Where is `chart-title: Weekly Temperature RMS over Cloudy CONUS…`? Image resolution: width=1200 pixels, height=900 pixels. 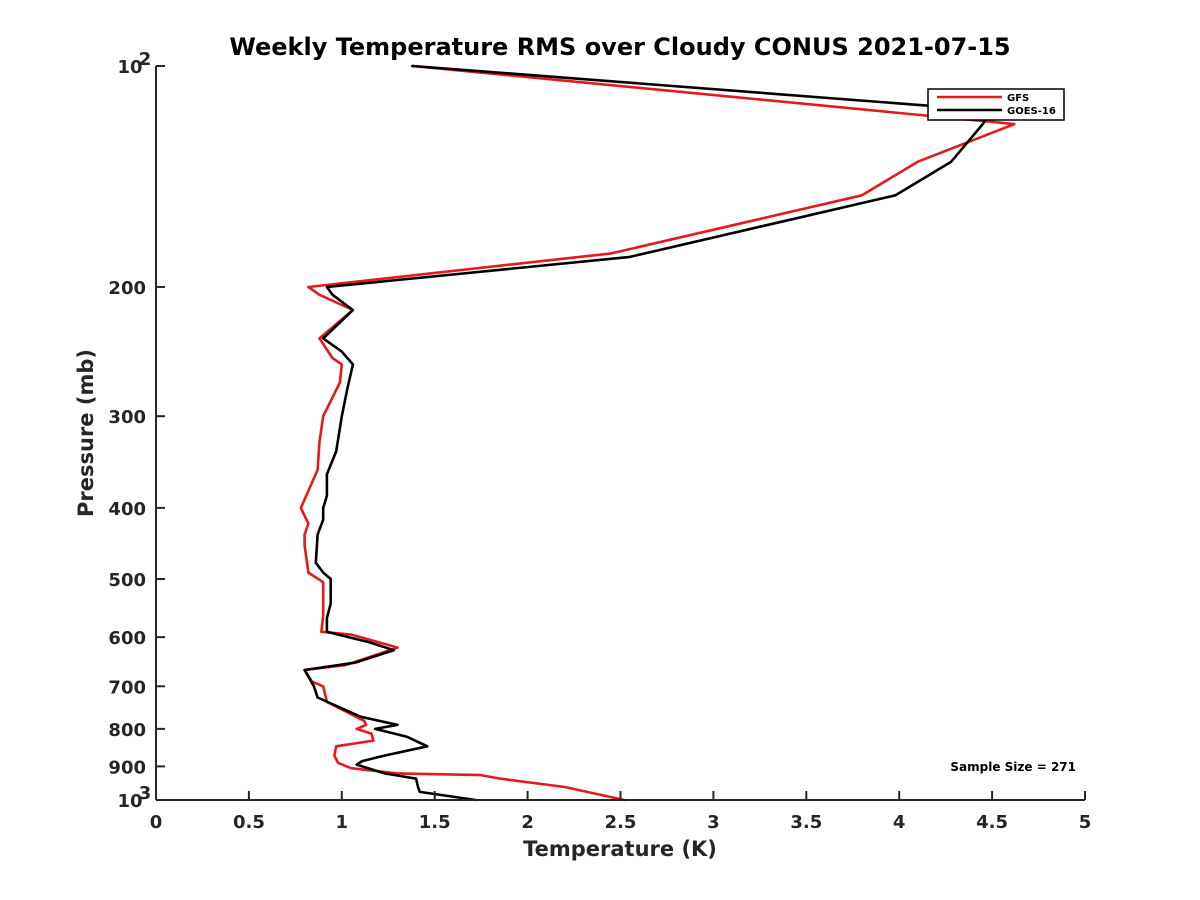 chart-title: Weekly Temperature RMS over Cloudy CONUS… is located at coordinates (619, 47).